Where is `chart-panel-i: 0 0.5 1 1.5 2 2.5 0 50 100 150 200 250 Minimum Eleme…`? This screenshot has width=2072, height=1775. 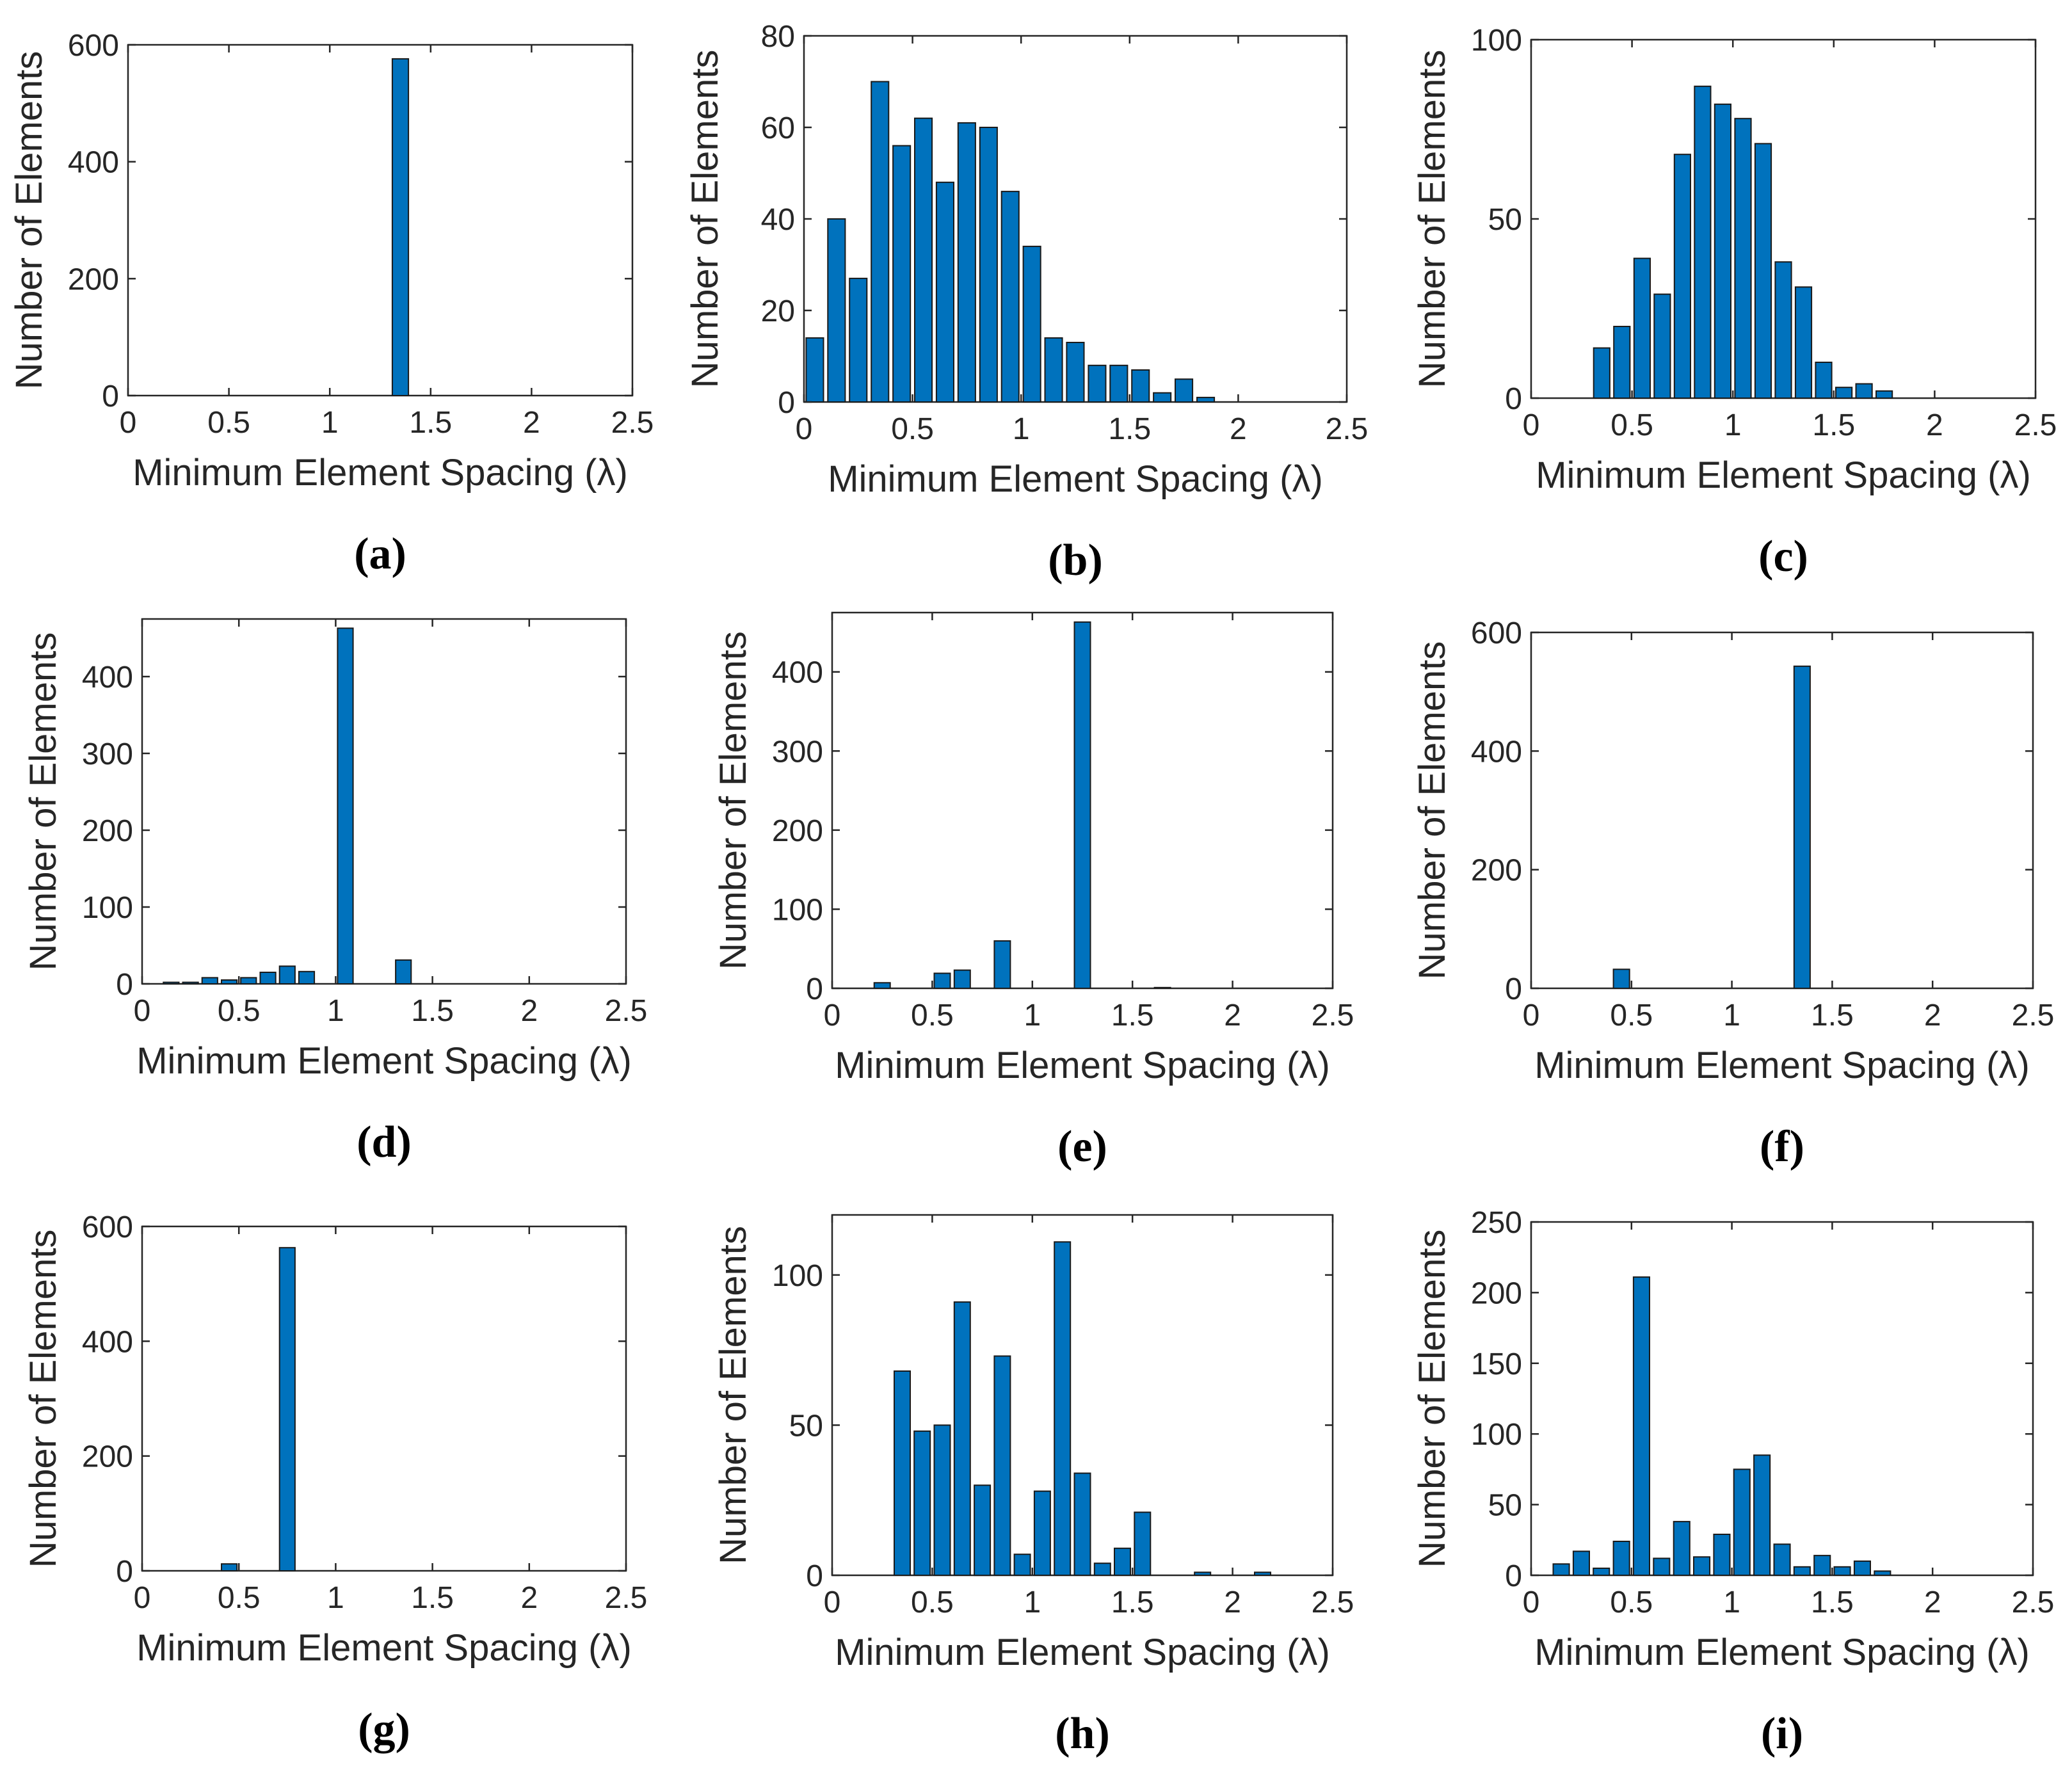 chart-panel-i: 0 0.5 1 1.5 2 2.5 0 50 100 150 200 250 Minimum Eleme… is located at coordinates (1732, 1482).